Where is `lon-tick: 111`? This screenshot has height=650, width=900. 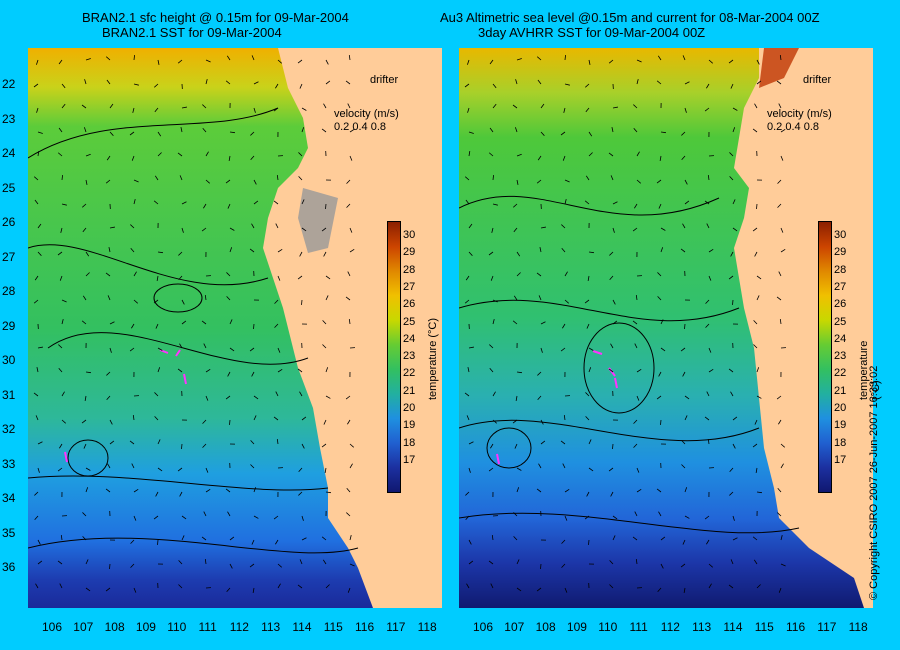
lon-tick: 111 is located at coordinates (207, 627).